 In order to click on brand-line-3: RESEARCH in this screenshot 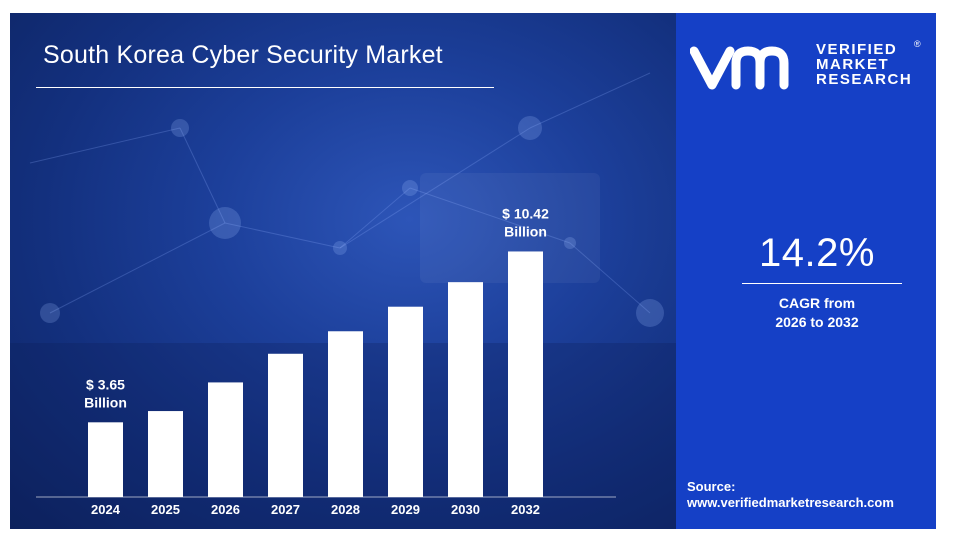, I will do `click(864, 79)`.